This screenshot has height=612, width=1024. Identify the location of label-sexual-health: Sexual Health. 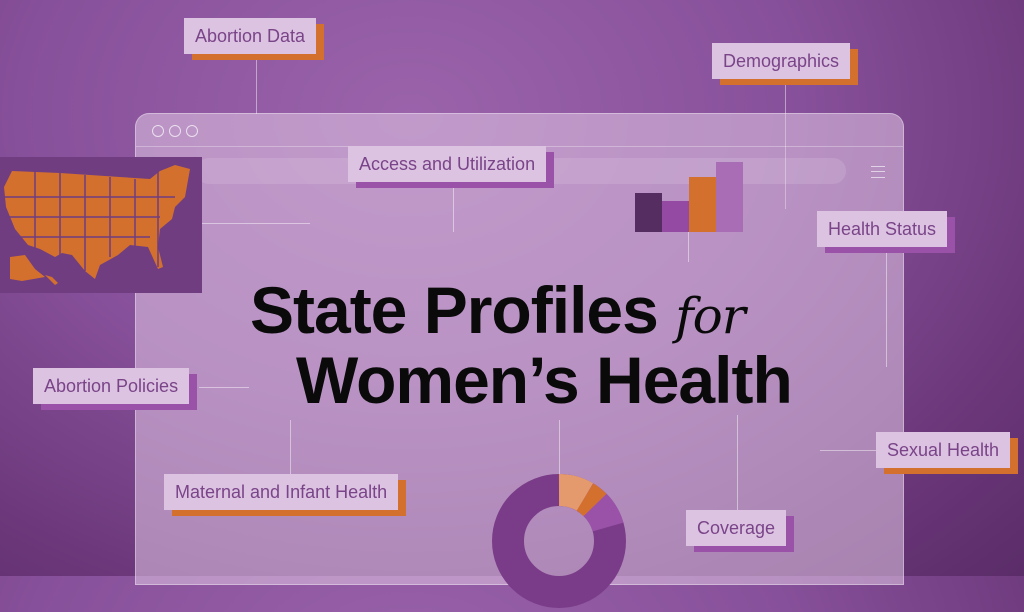
(943, 450).